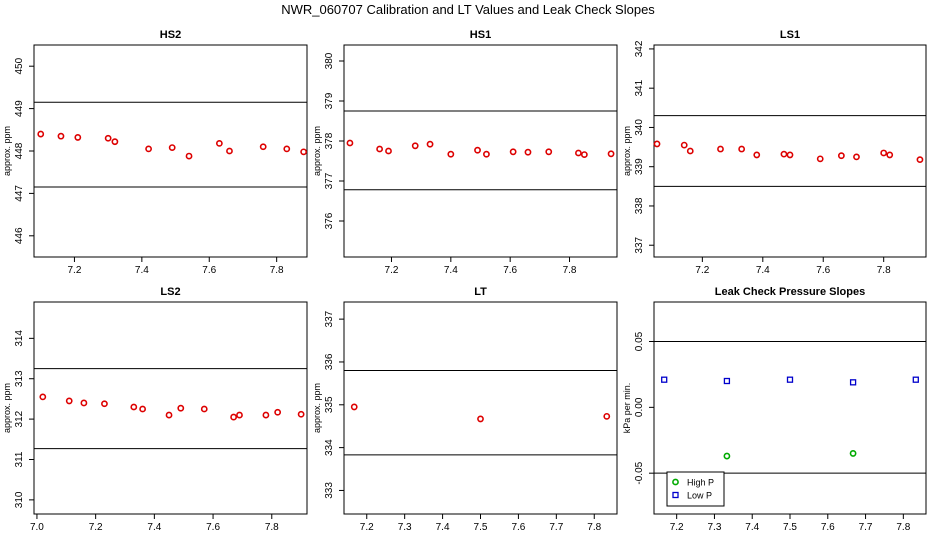  I want to click on y-tick-label: 311, so click(19, 459).